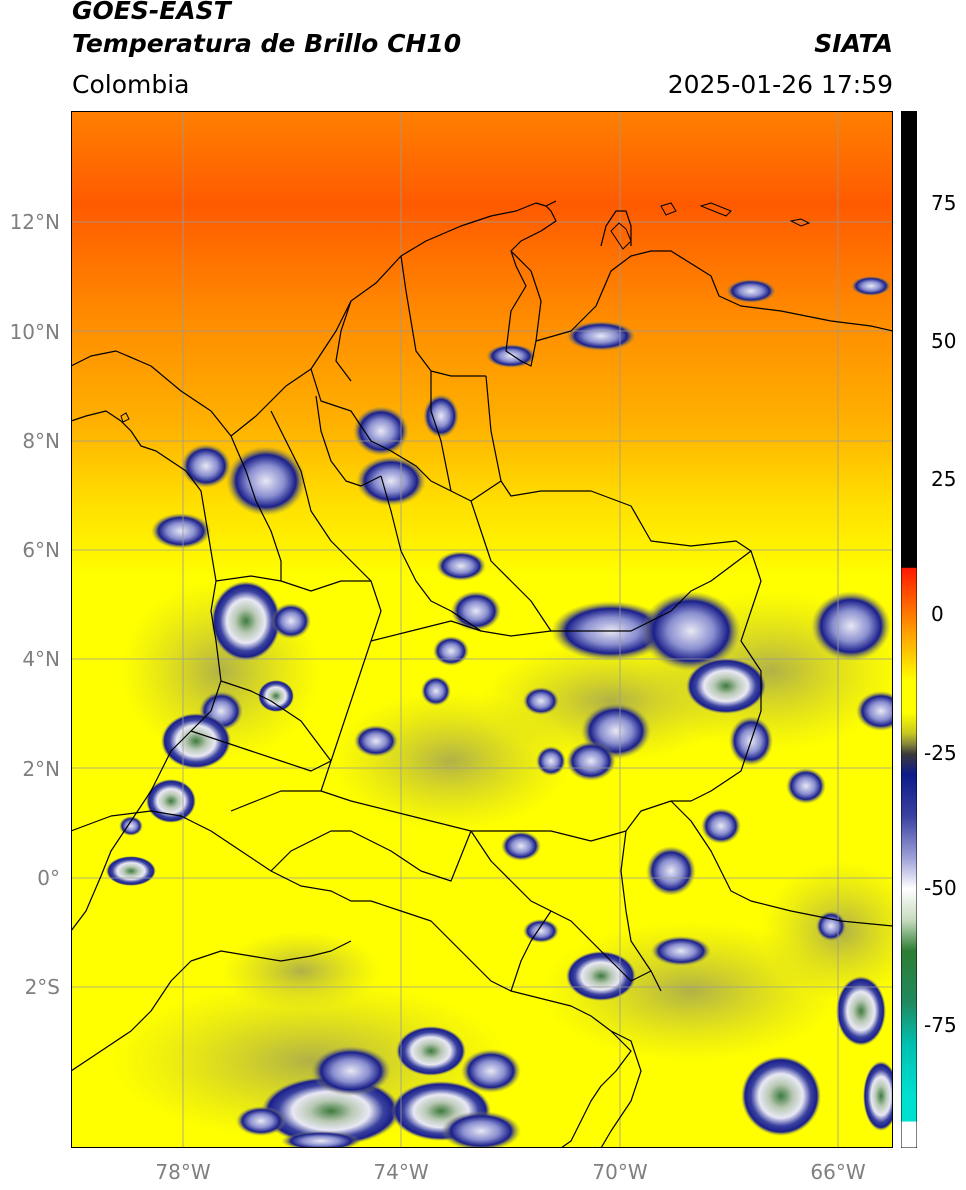  I want to click on lat-tick-12n: 12°N, so click(34, 222).